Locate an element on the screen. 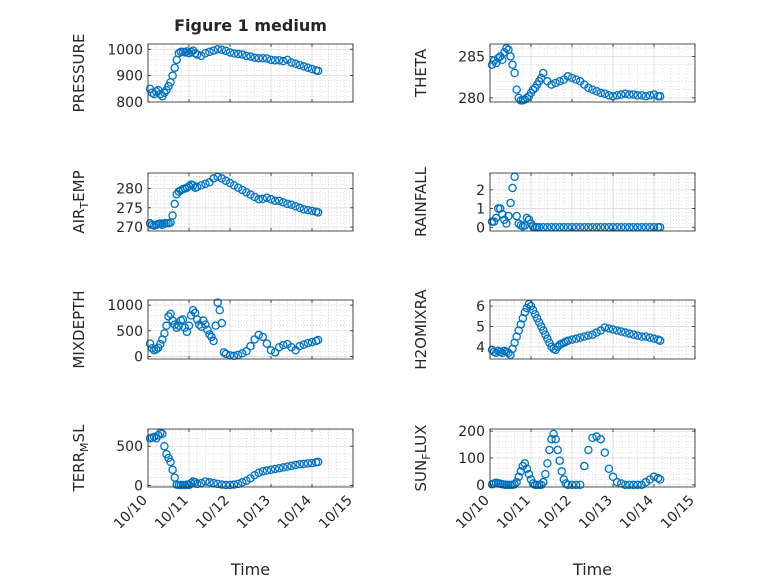 Image resolution: width=778 pixels, height=583 pixels. y-axis-label: MIXDEPTH is located at coordinates (79, 329).